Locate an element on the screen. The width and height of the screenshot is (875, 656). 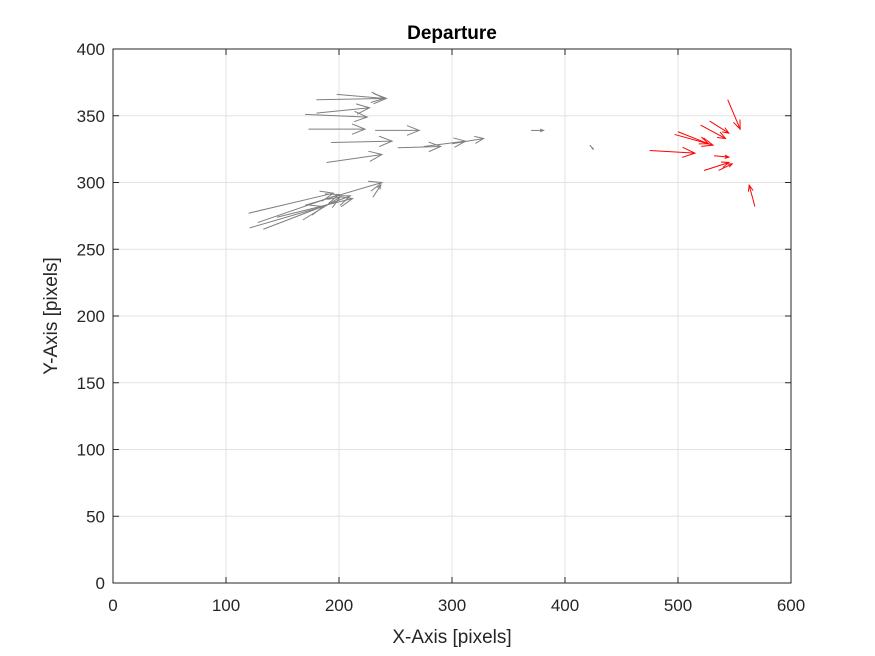
y-tick-label: 350 is located at coordinates (91, 116).